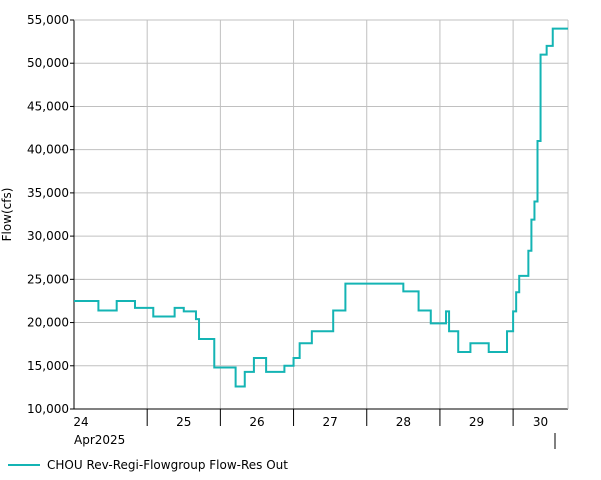 Image resolution: width=601 pixels, height=480 pixels. I want to click on x-tick-label: 26, so click(256, 422).